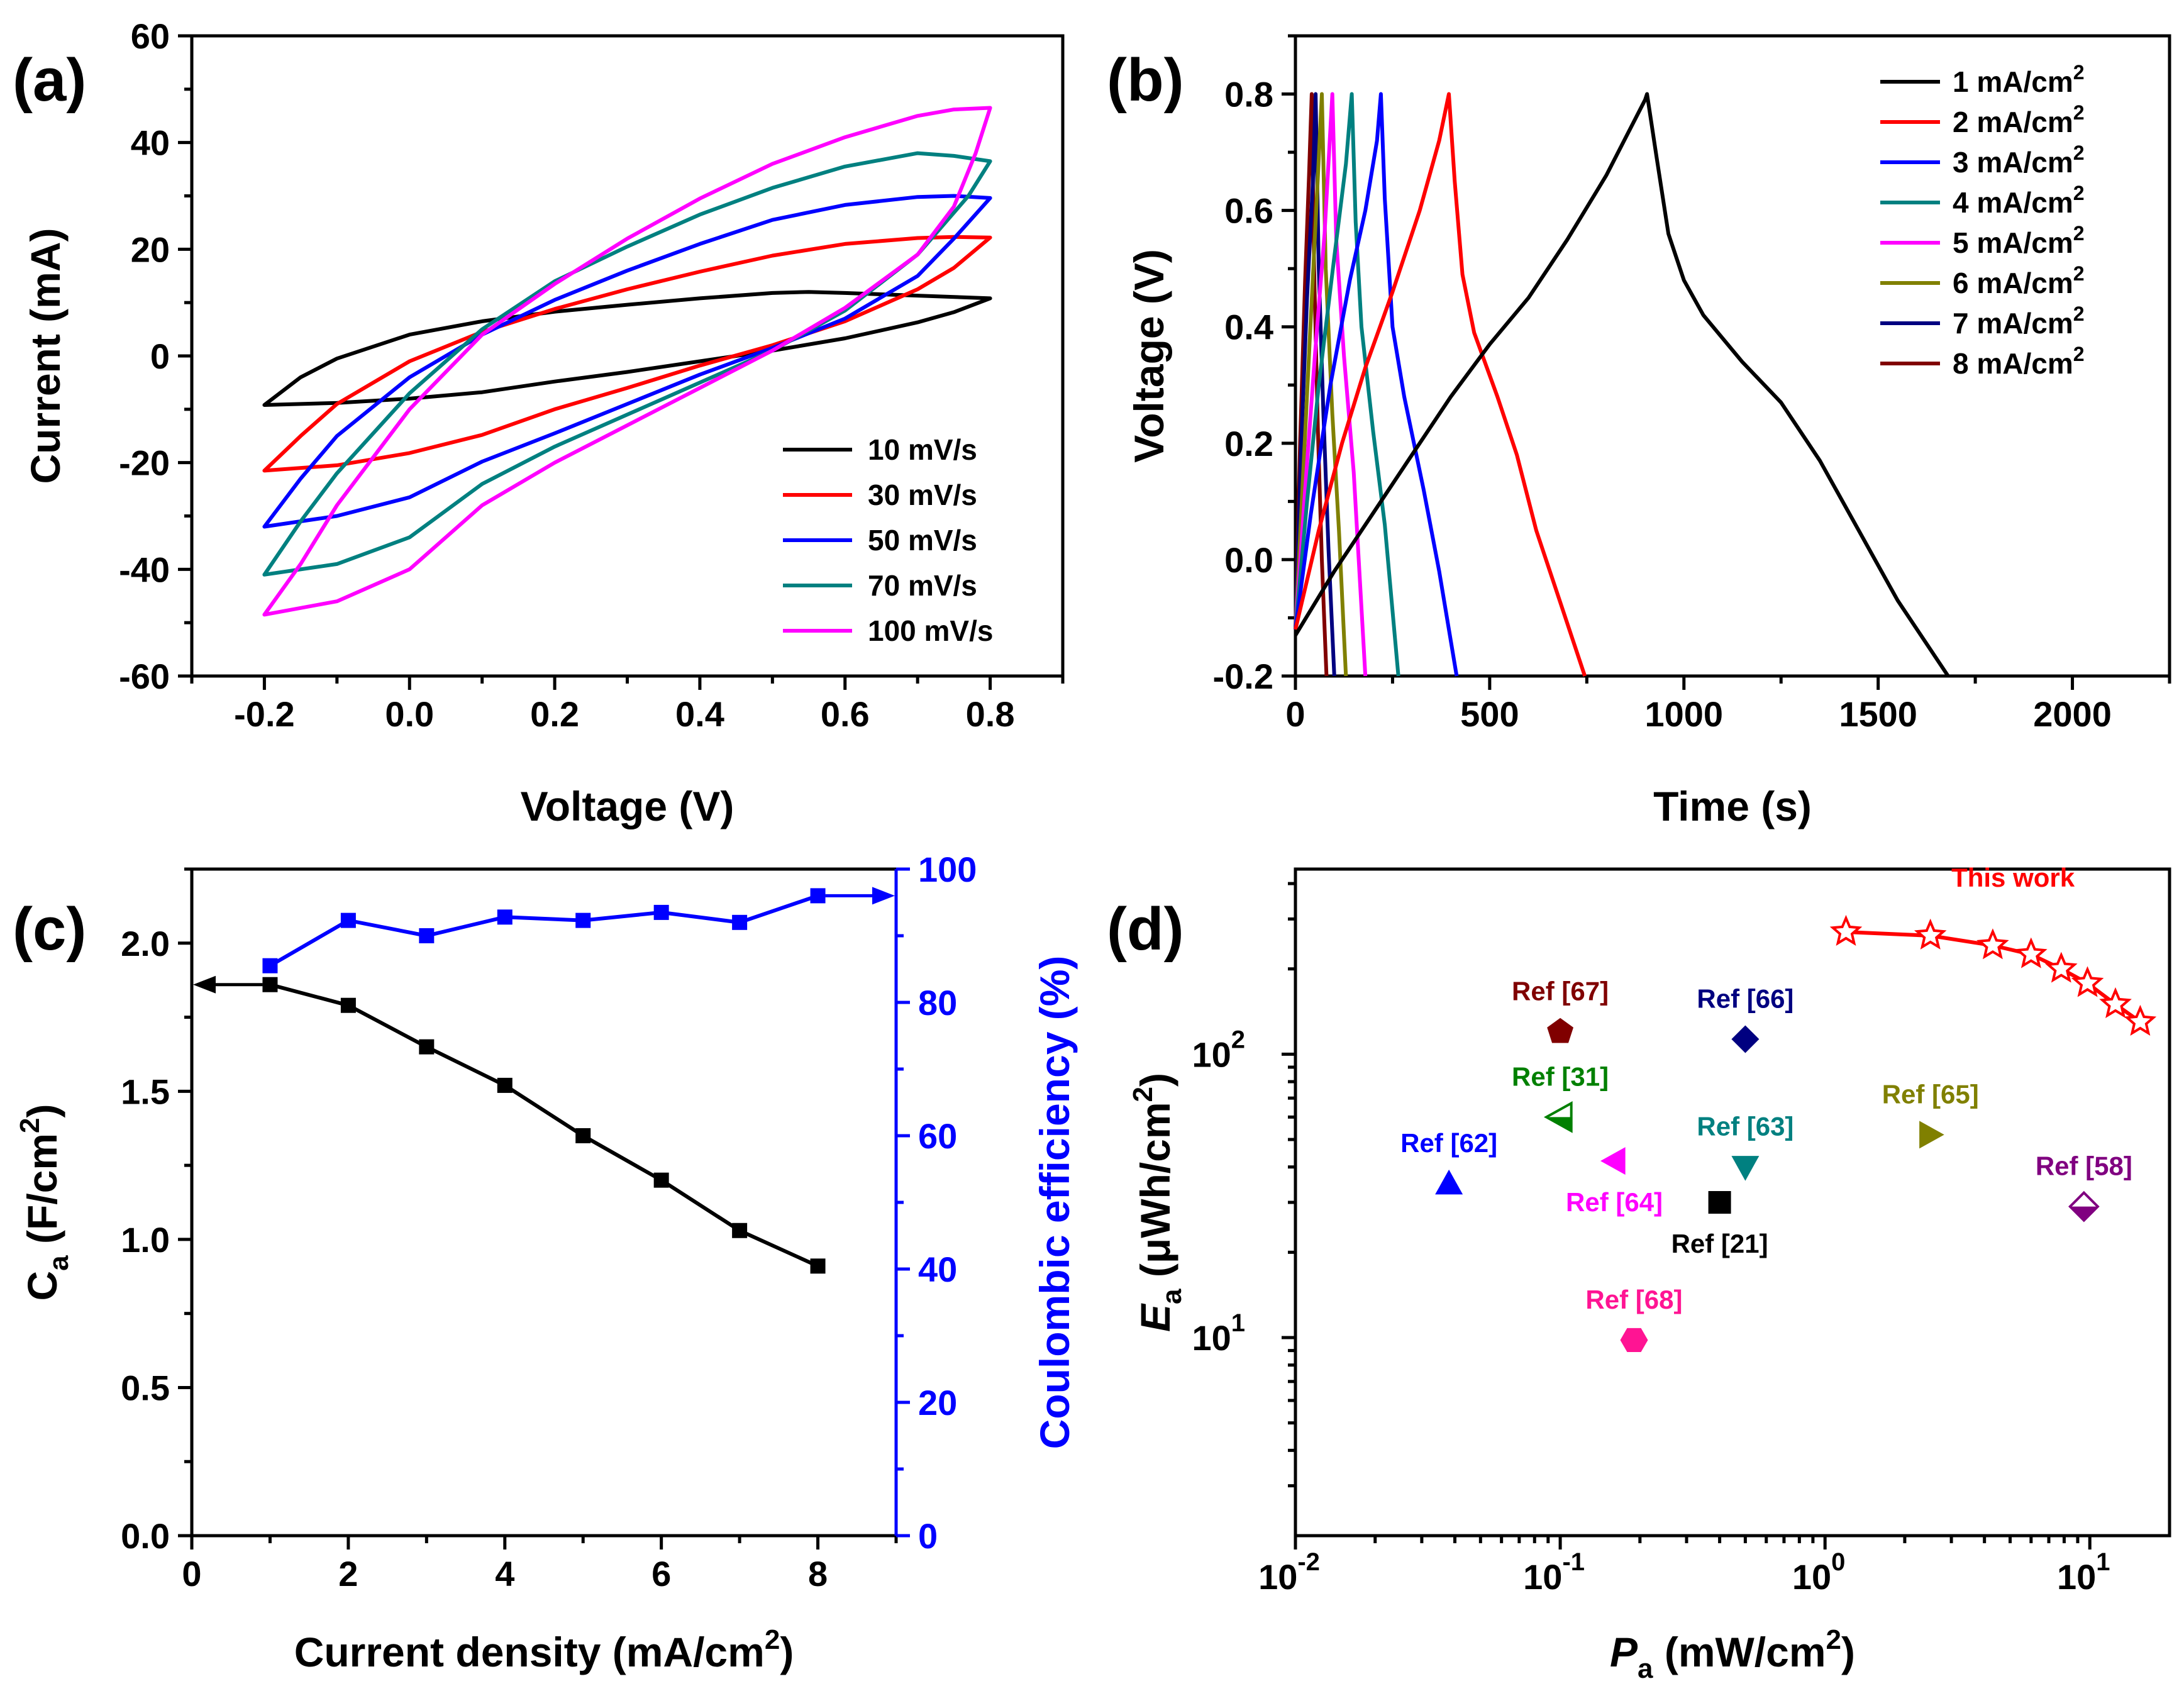 This screenshot has height=1691, width=2184. I want to click on legend-text: 7 mA/cm, so click(2013, 323).